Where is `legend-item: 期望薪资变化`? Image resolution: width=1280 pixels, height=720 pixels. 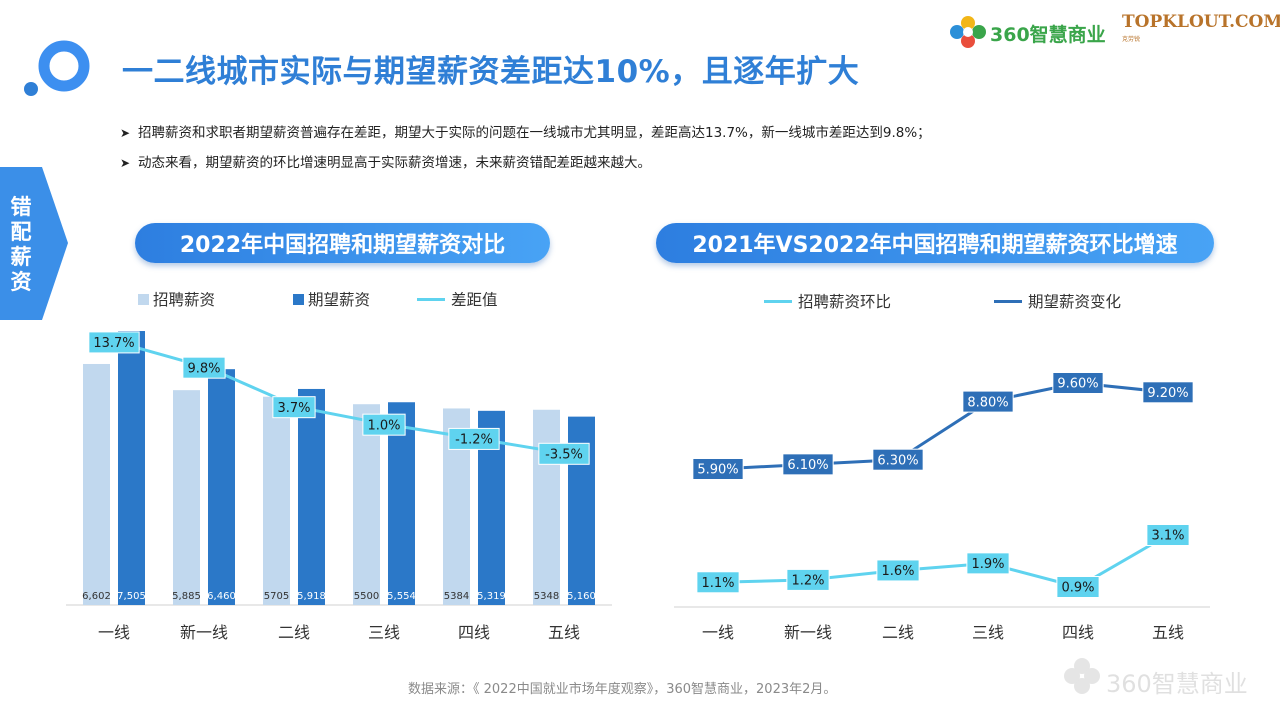 legend-item: 期望薪资变化 is located at coordinates (1057, 301).